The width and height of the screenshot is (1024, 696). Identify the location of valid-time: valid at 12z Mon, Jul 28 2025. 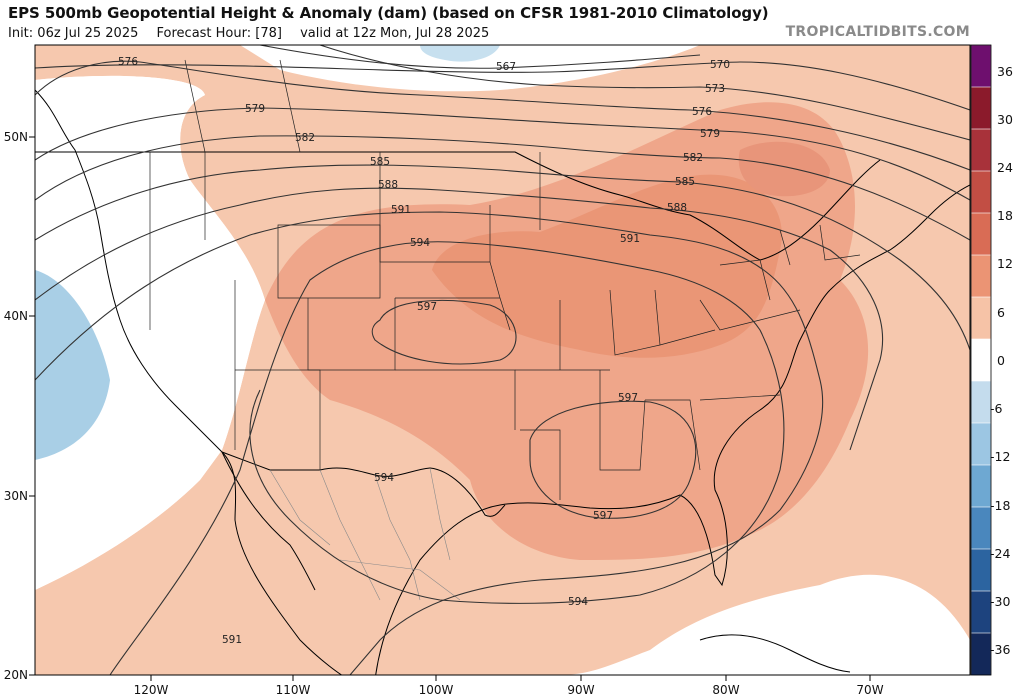
(395, 33).